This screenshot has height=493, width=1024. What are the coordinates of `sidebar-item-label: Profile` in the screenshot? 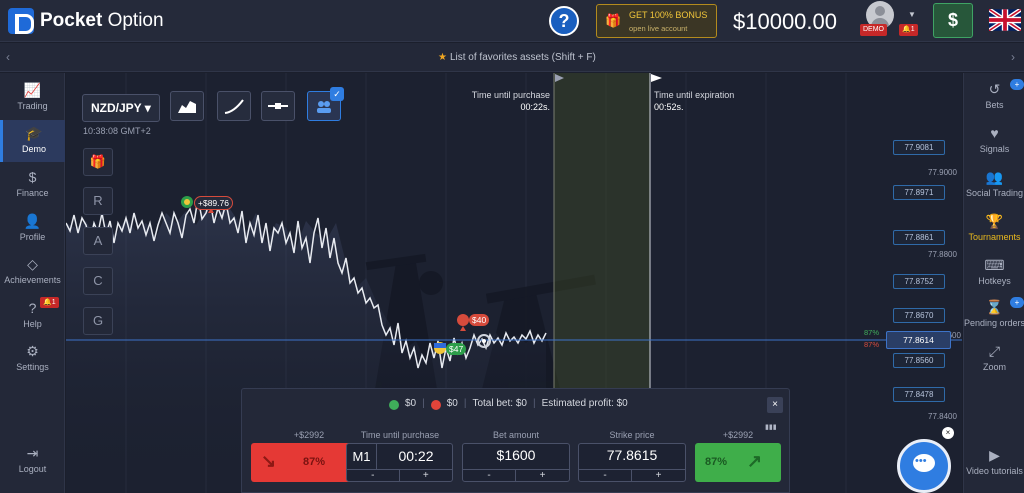 It's located at (32, 237).